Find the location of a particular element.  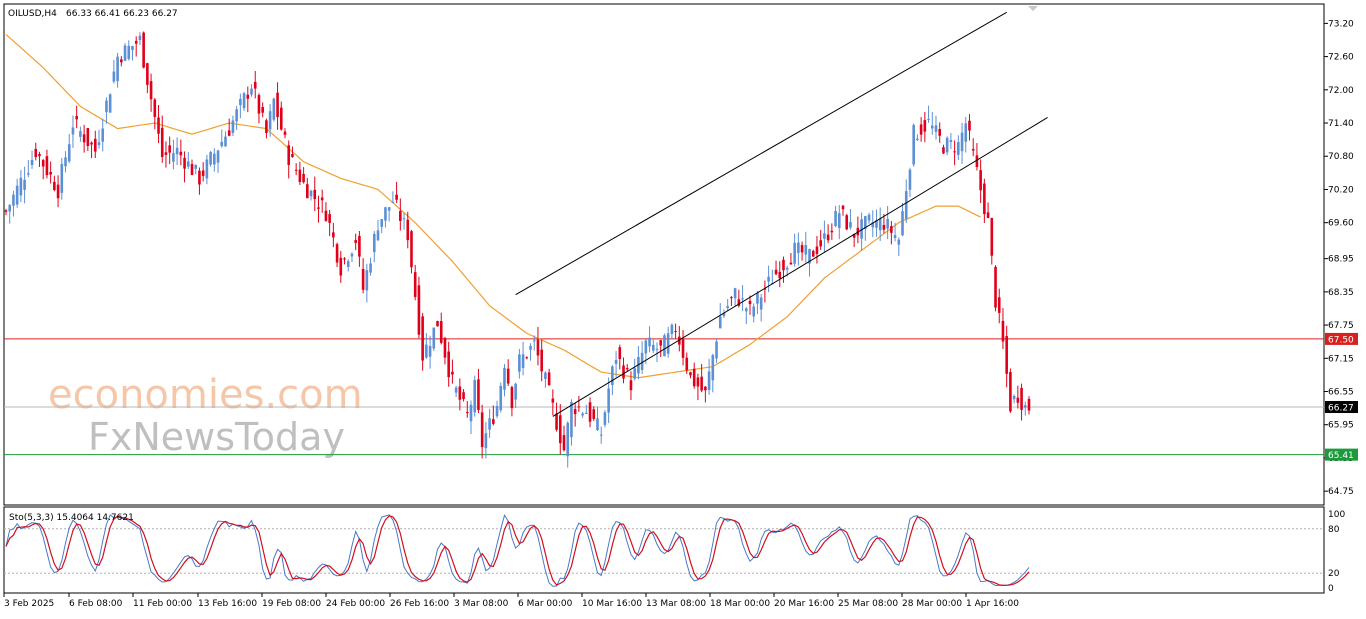

stoch-plot-frame is located at coordinates (664, 550).